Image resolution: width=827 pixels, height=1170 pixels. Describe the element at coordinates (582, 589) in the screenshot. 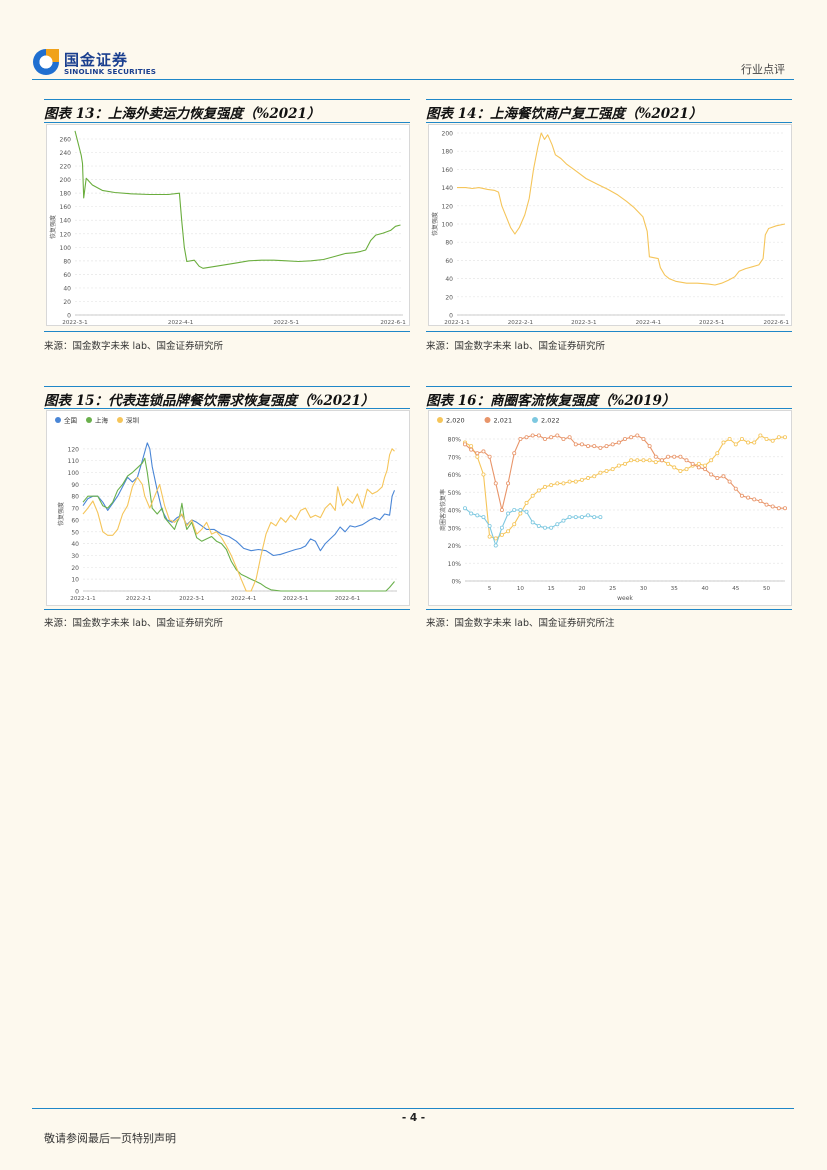

I see `x-tick-label: 20` at that location.